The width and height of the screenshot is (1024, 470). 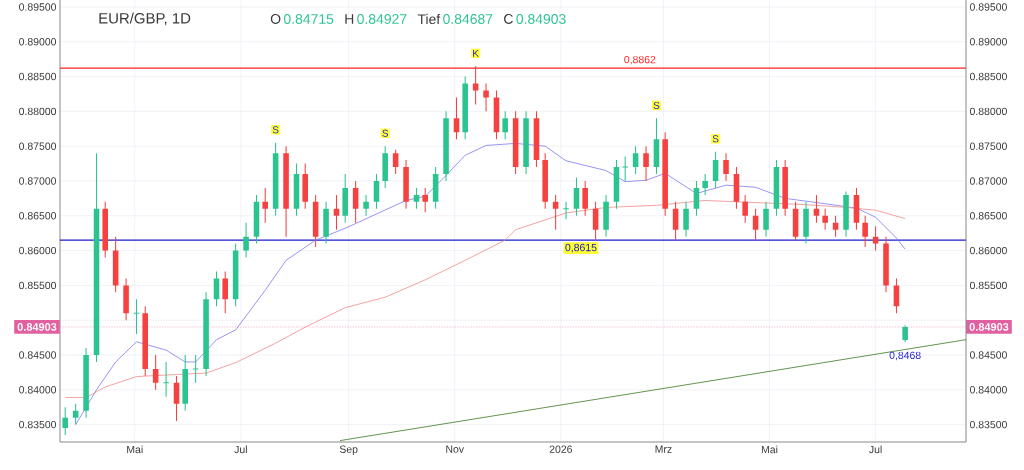 I want to click on ref-line-label: 0,8615, so click(x=581, y=248).